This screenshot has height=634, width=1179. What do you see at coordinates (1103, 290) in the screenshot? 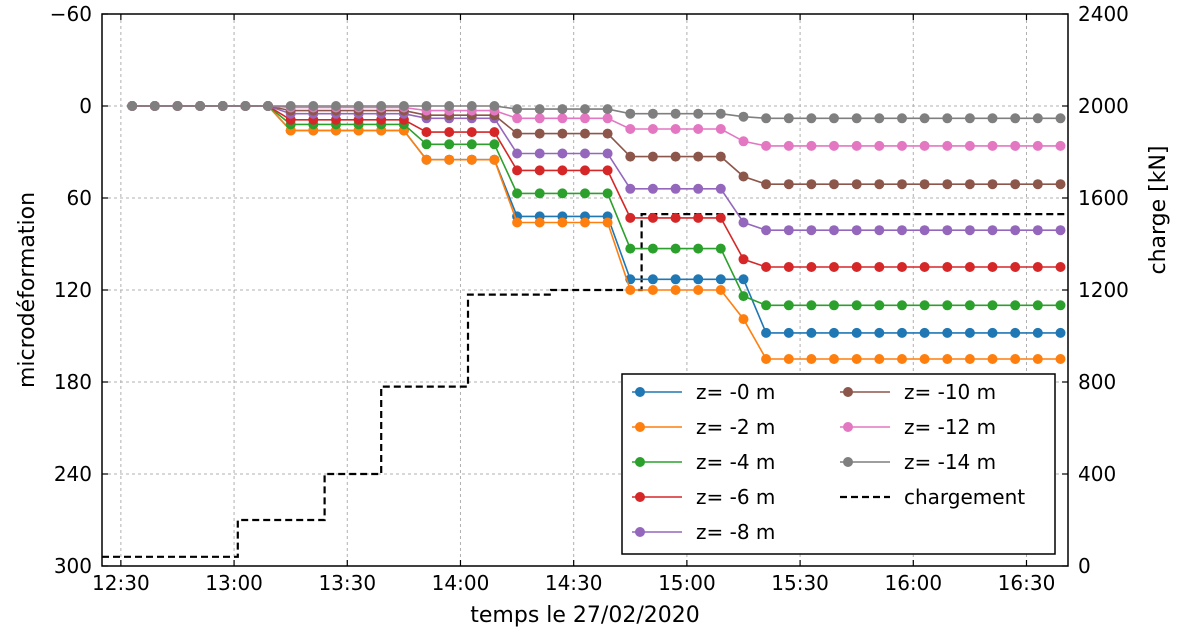
I see `y-tick-label-right: 1200` at bounding box center [1103, 290].